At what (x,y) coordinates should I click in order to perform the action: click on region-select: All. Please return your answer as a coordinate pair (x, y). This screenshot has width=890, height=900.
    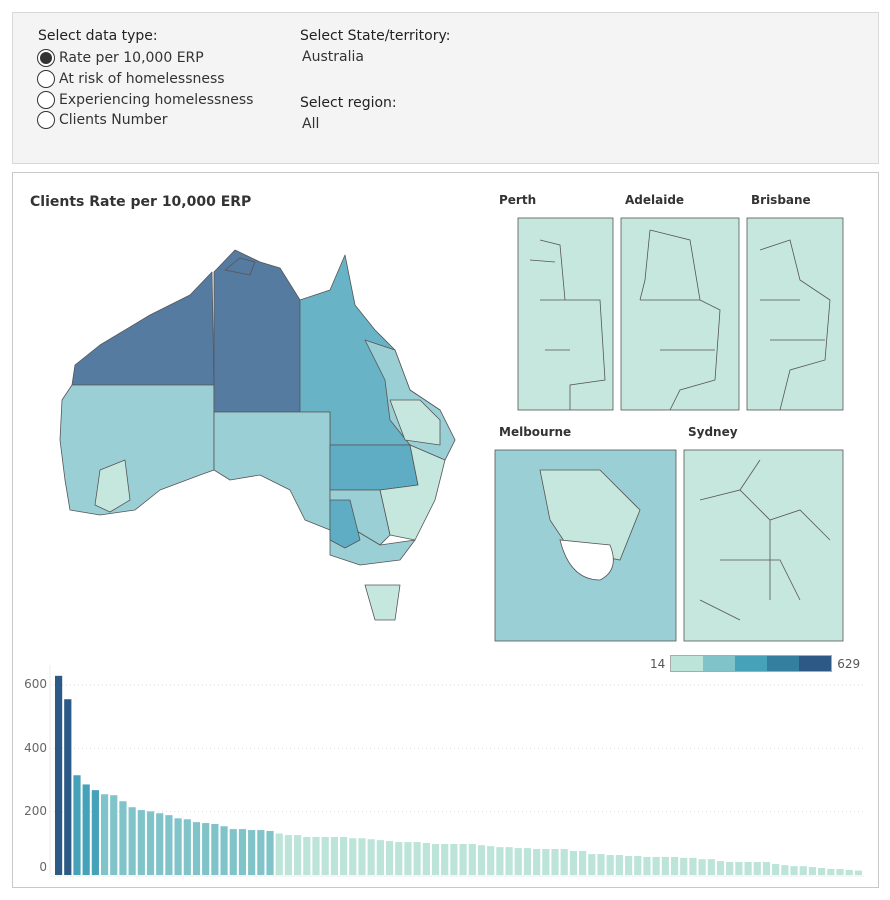
    Looking at the image, I should click on (311, 124).